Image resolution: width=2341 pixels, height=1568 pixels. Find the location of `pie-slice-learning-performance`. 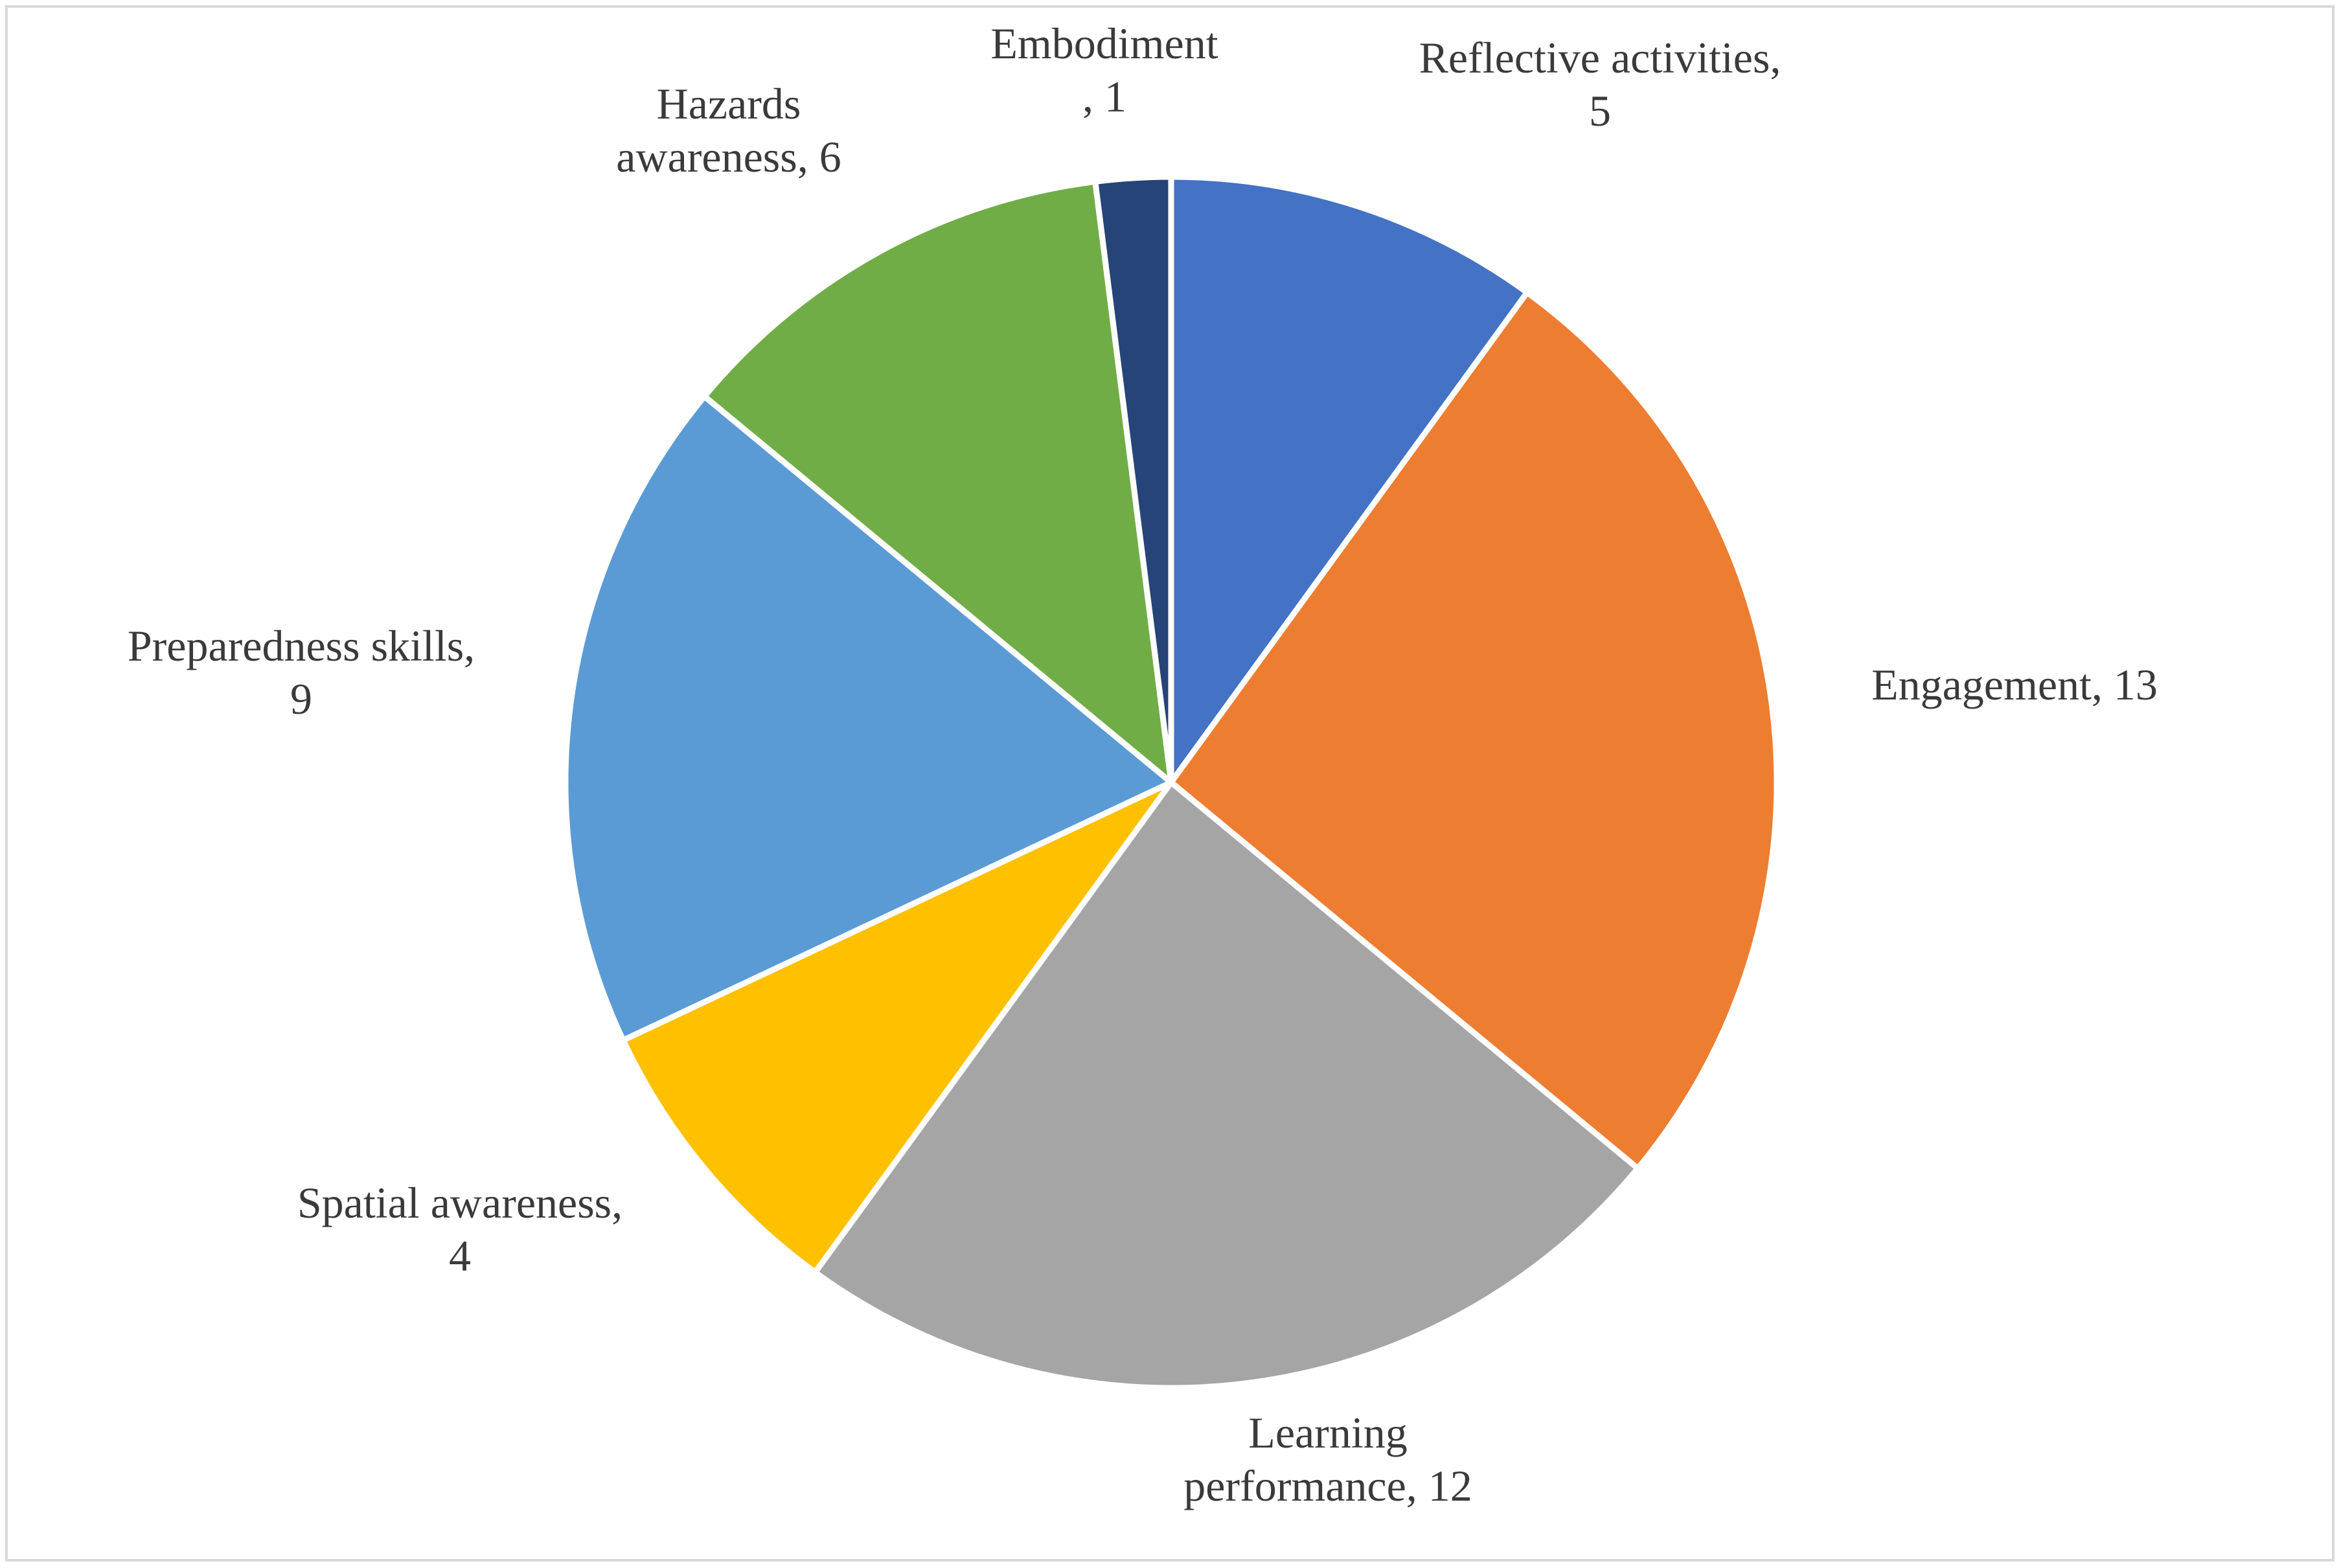

pie-slice-learning-performance is located at coordinates (1226, 1085).